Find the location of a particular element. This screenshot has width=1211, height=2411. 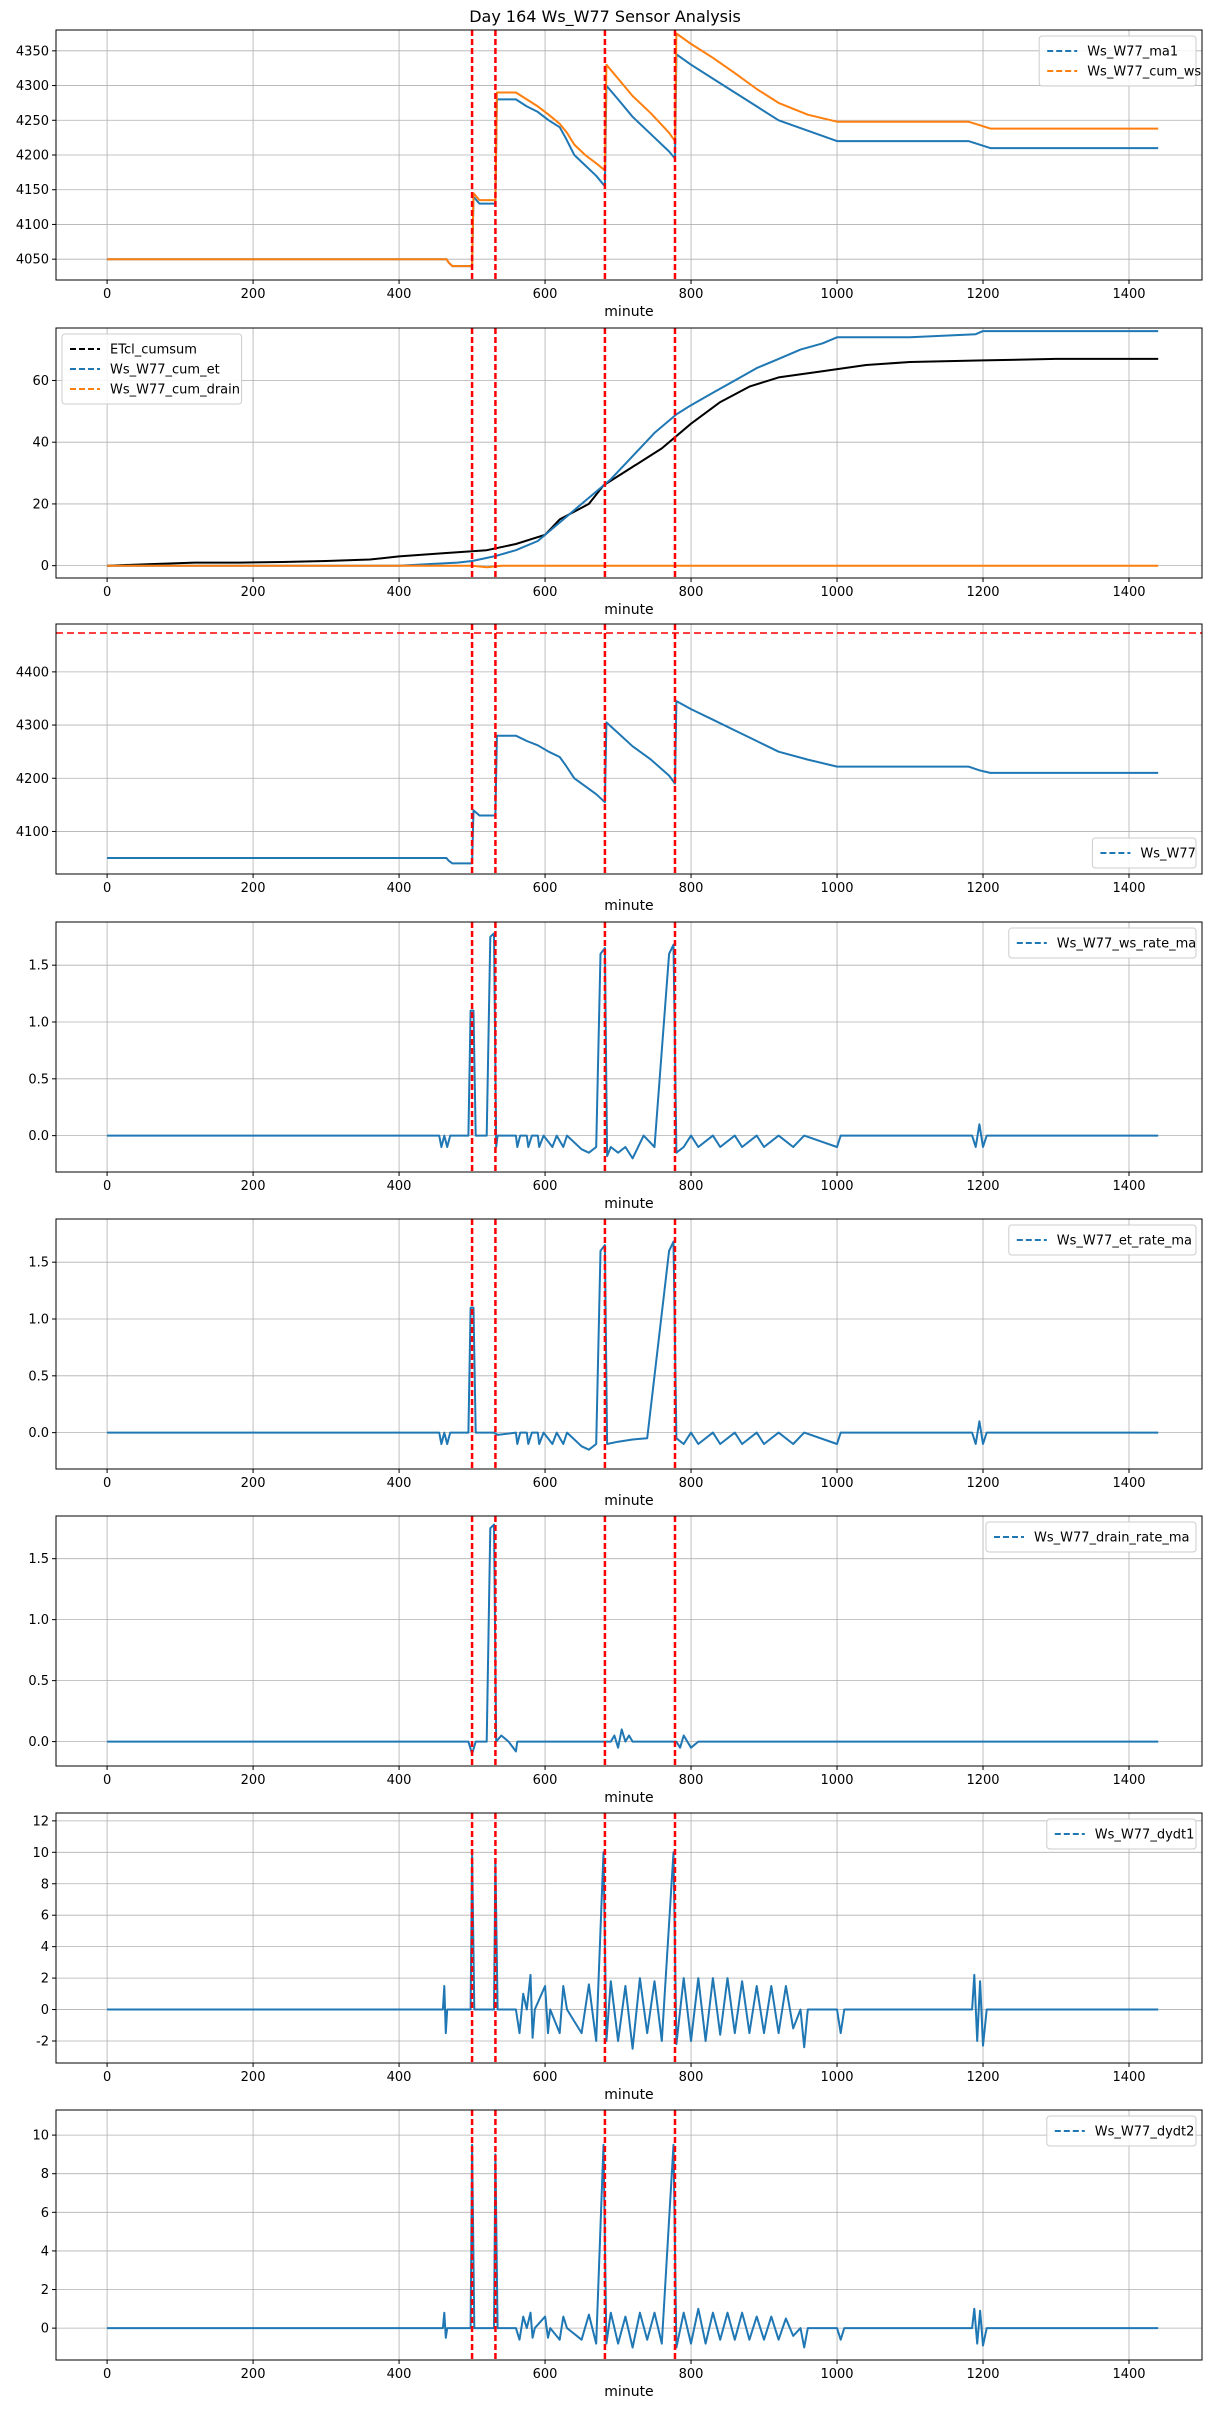

y-tick-label: 10 is located at coordinates (40, 2136).